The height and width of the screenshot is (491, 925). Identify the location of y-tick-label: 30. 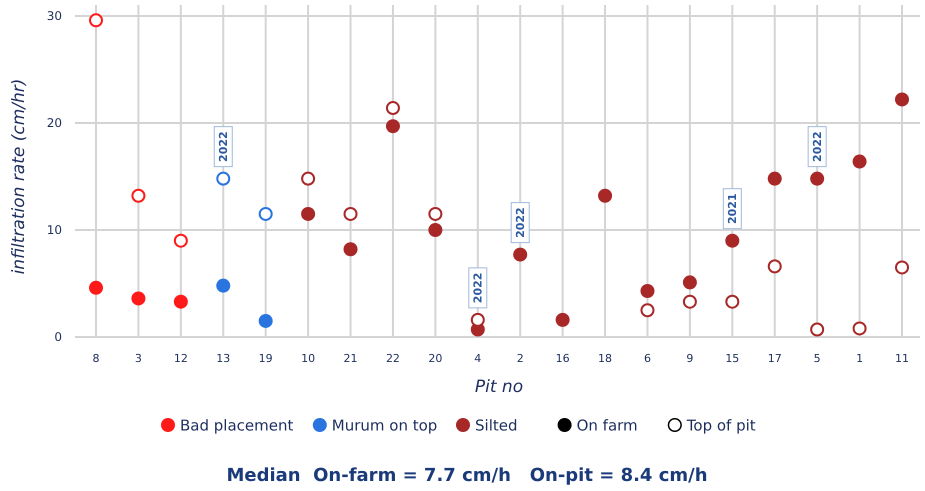
(54, 16).